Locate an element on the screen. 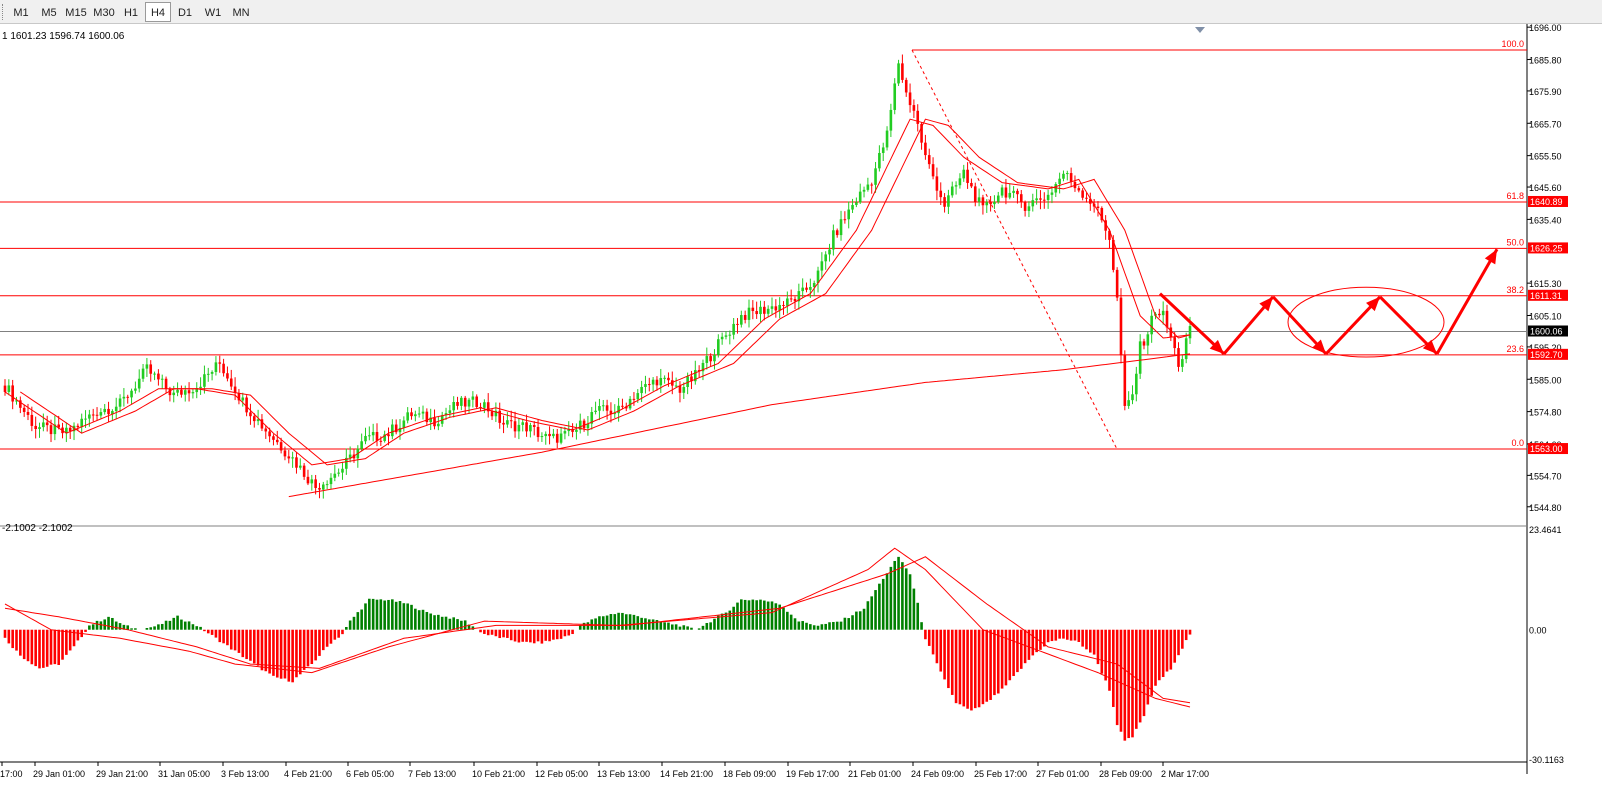 The image size is (1602, 798). time-tick-label: 4 Feb 21:00 is located at coordinates (308, 774).